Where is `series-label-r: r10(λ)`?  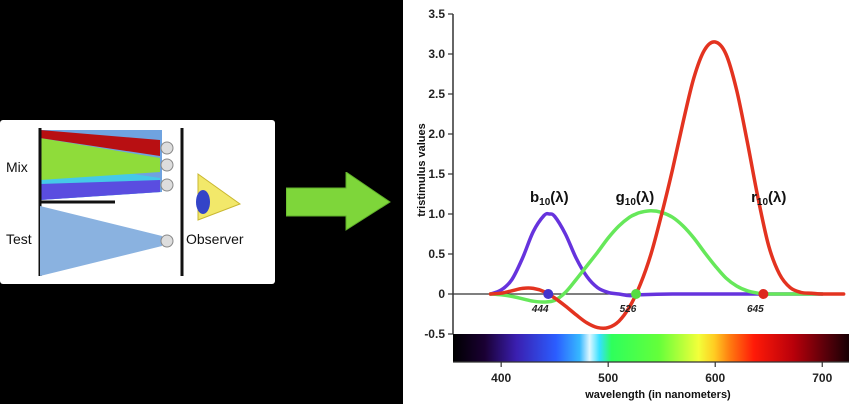 series-label-r: r10(λ) is located at coordinates (768, 198).